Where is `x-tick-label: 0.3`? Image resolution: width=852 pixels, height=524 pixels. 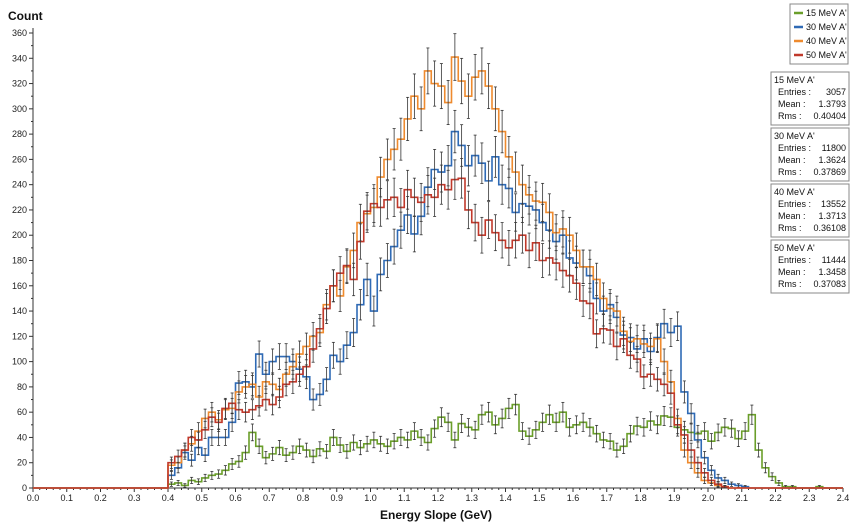
x-tick-label: 0.3 is located at coordinates (134, 498).